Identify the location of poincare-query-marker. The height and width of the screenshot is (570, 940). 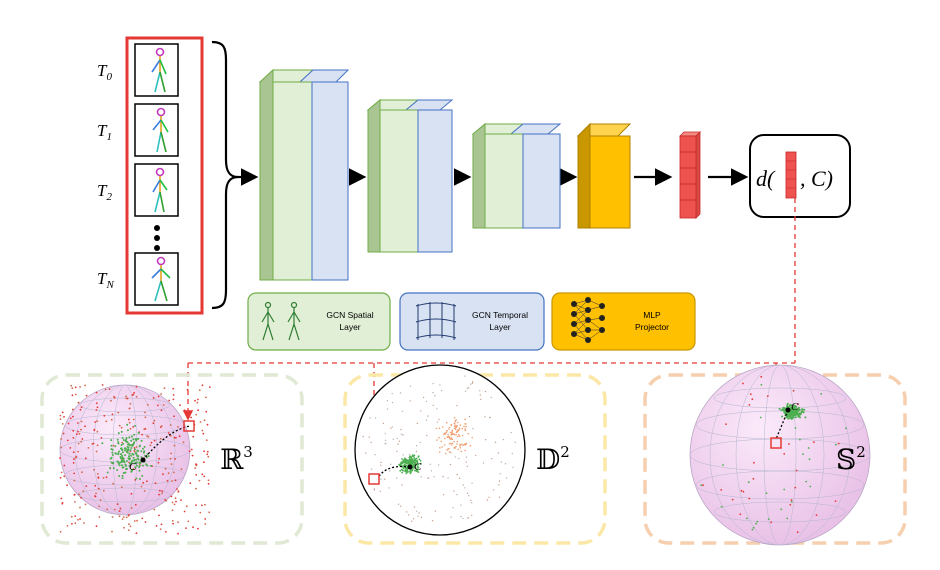
(374, 479).